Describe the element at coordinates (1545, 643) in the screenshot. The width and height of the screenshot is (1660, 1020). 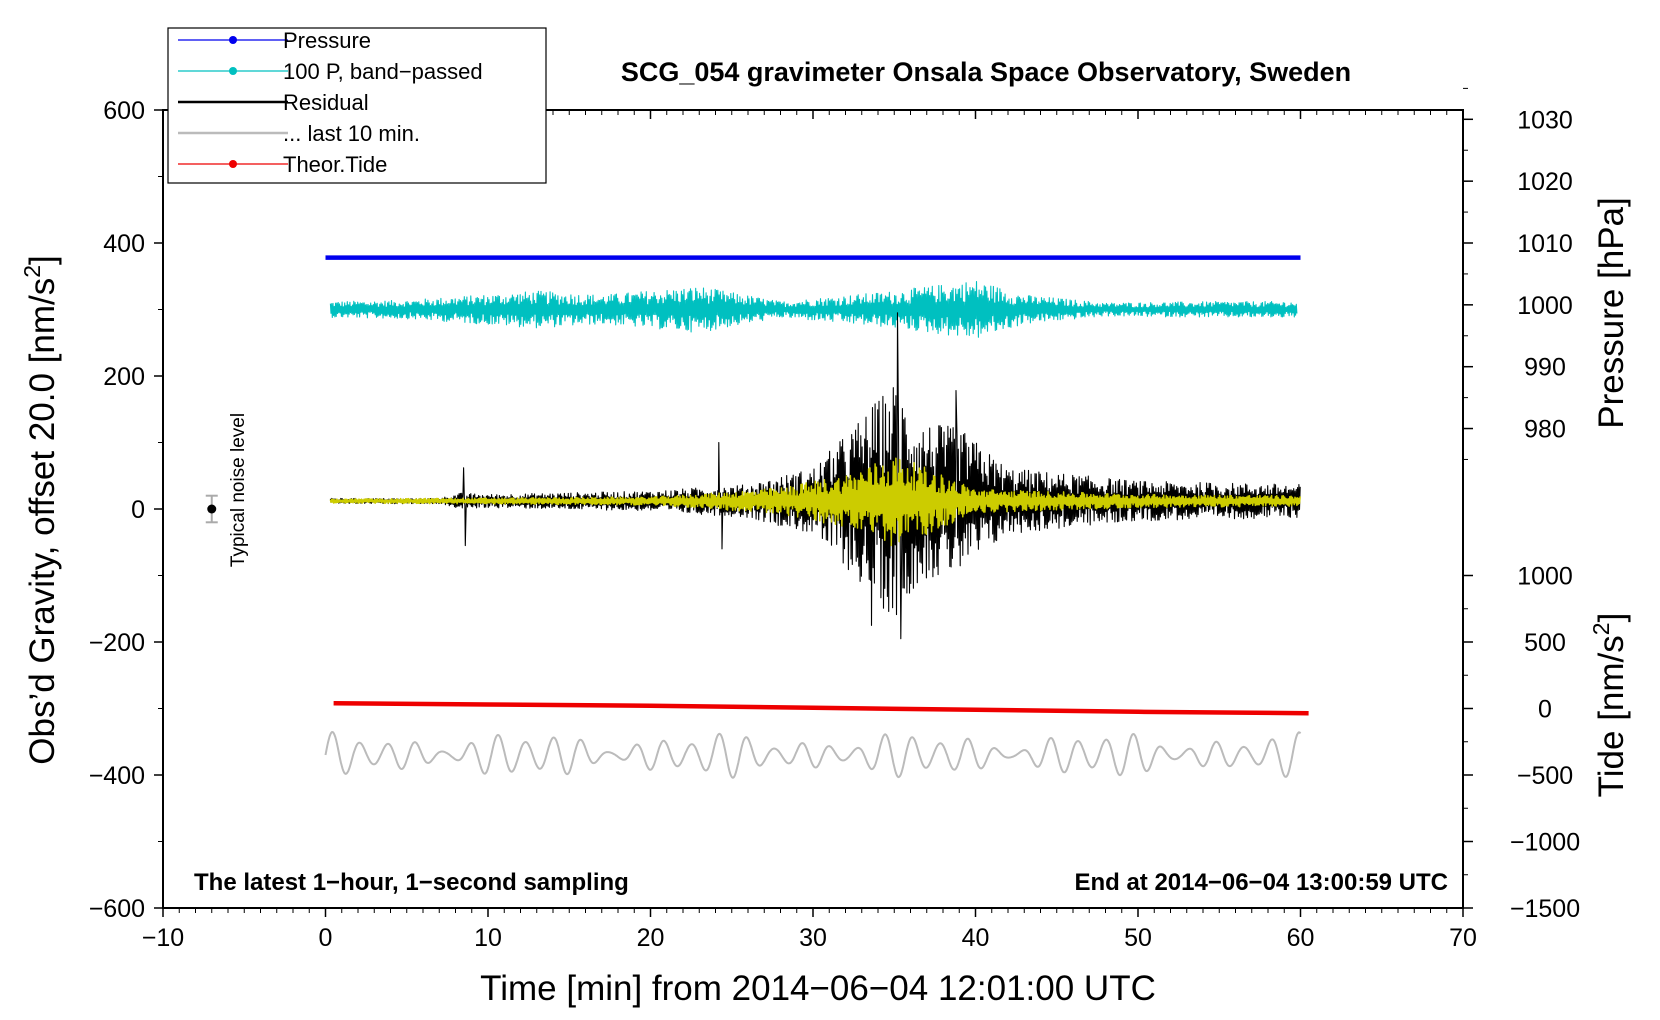
I see `tide-tick-label: 500` at that location.